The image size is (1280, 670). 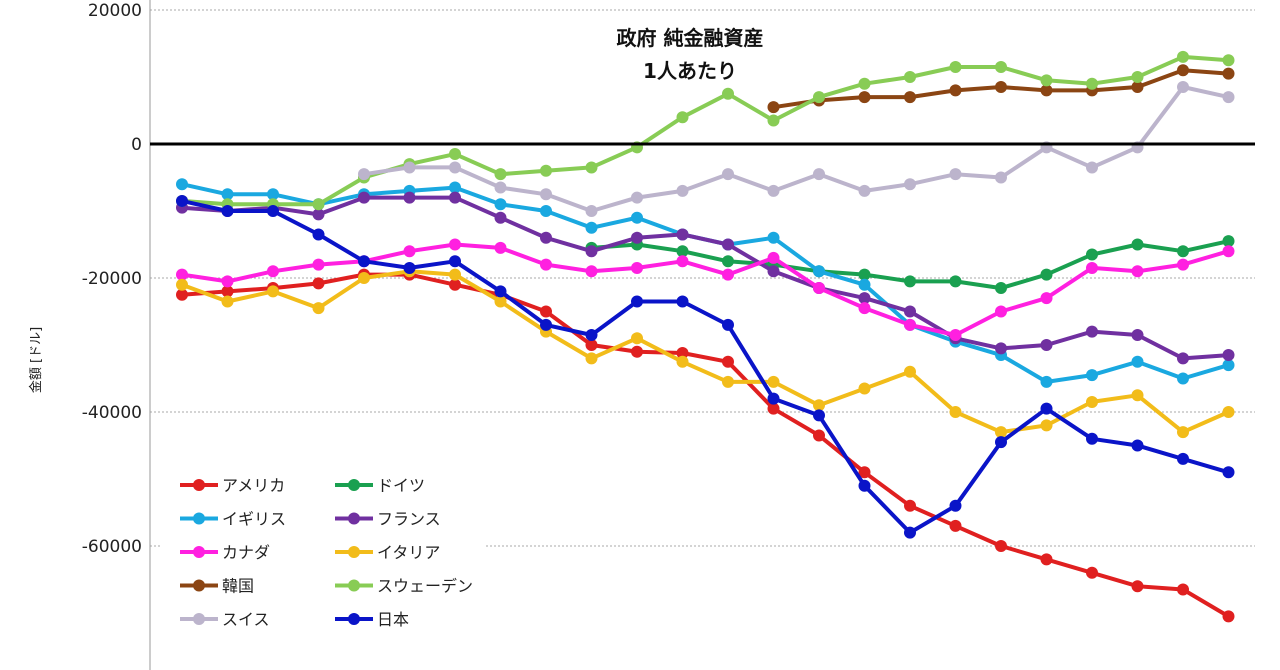 What do you see at coordinates (408, 552) in the screenshot?
I see `legend-label: イタリア` at bounding box center [408, 552].